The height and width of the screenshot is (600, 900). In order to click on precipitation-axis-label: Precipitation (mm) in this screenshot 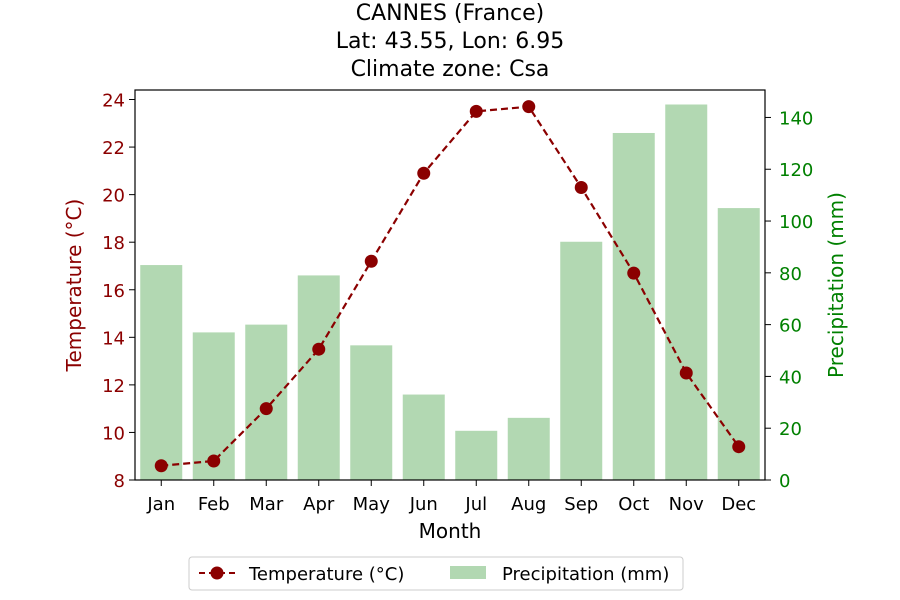, I will do `click(836, 285)`.